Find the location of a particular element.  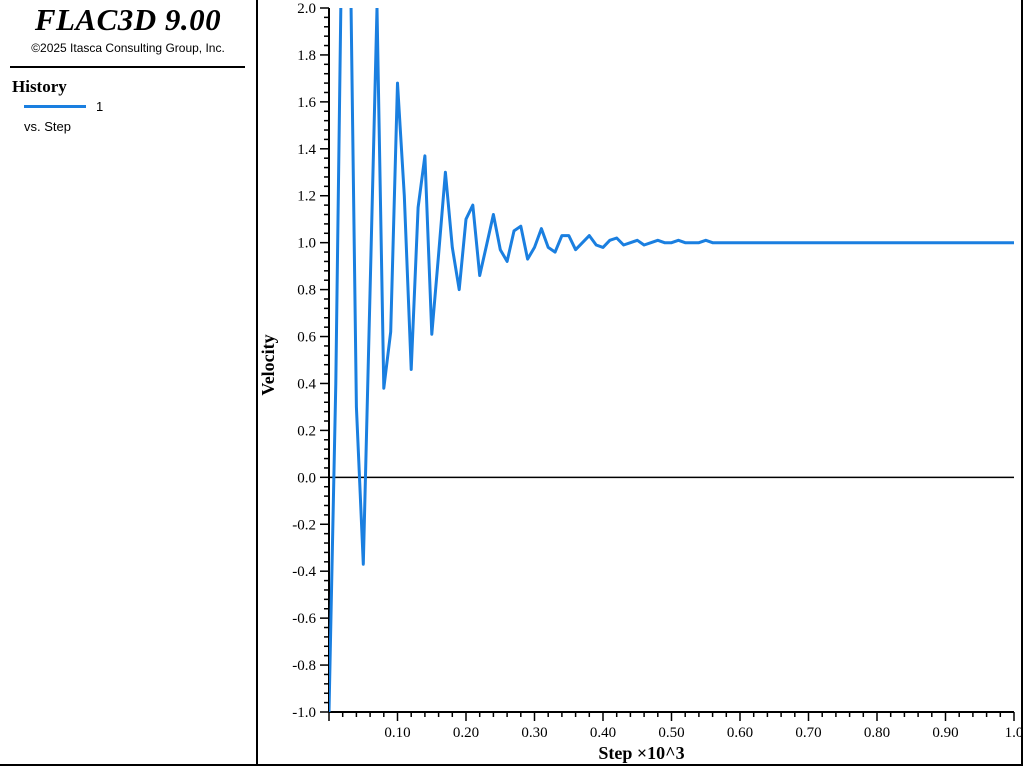

y-tick-label: 0.4 is located at coordinates (306, 384).